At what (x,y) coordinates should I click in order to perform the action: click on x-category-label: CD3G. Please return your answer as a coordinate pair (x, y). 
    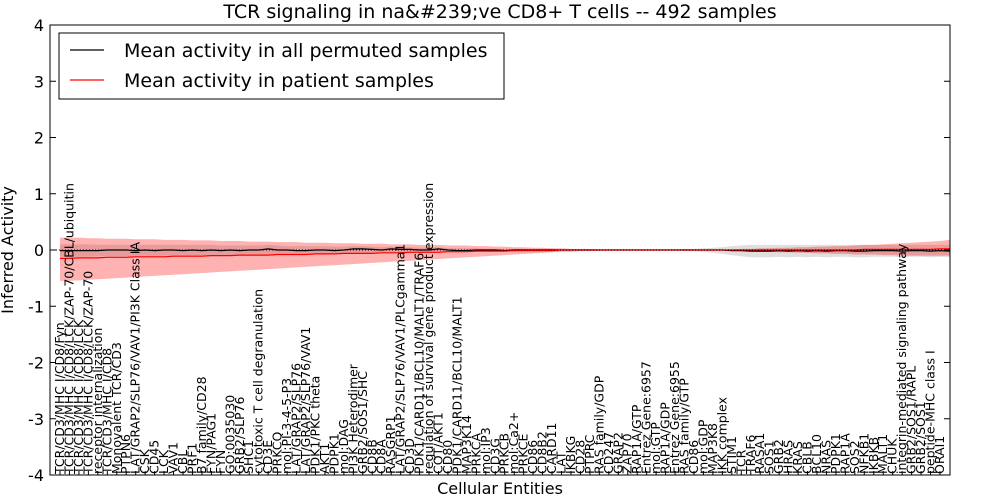
    Looking at the image, I should click on (494, 456).